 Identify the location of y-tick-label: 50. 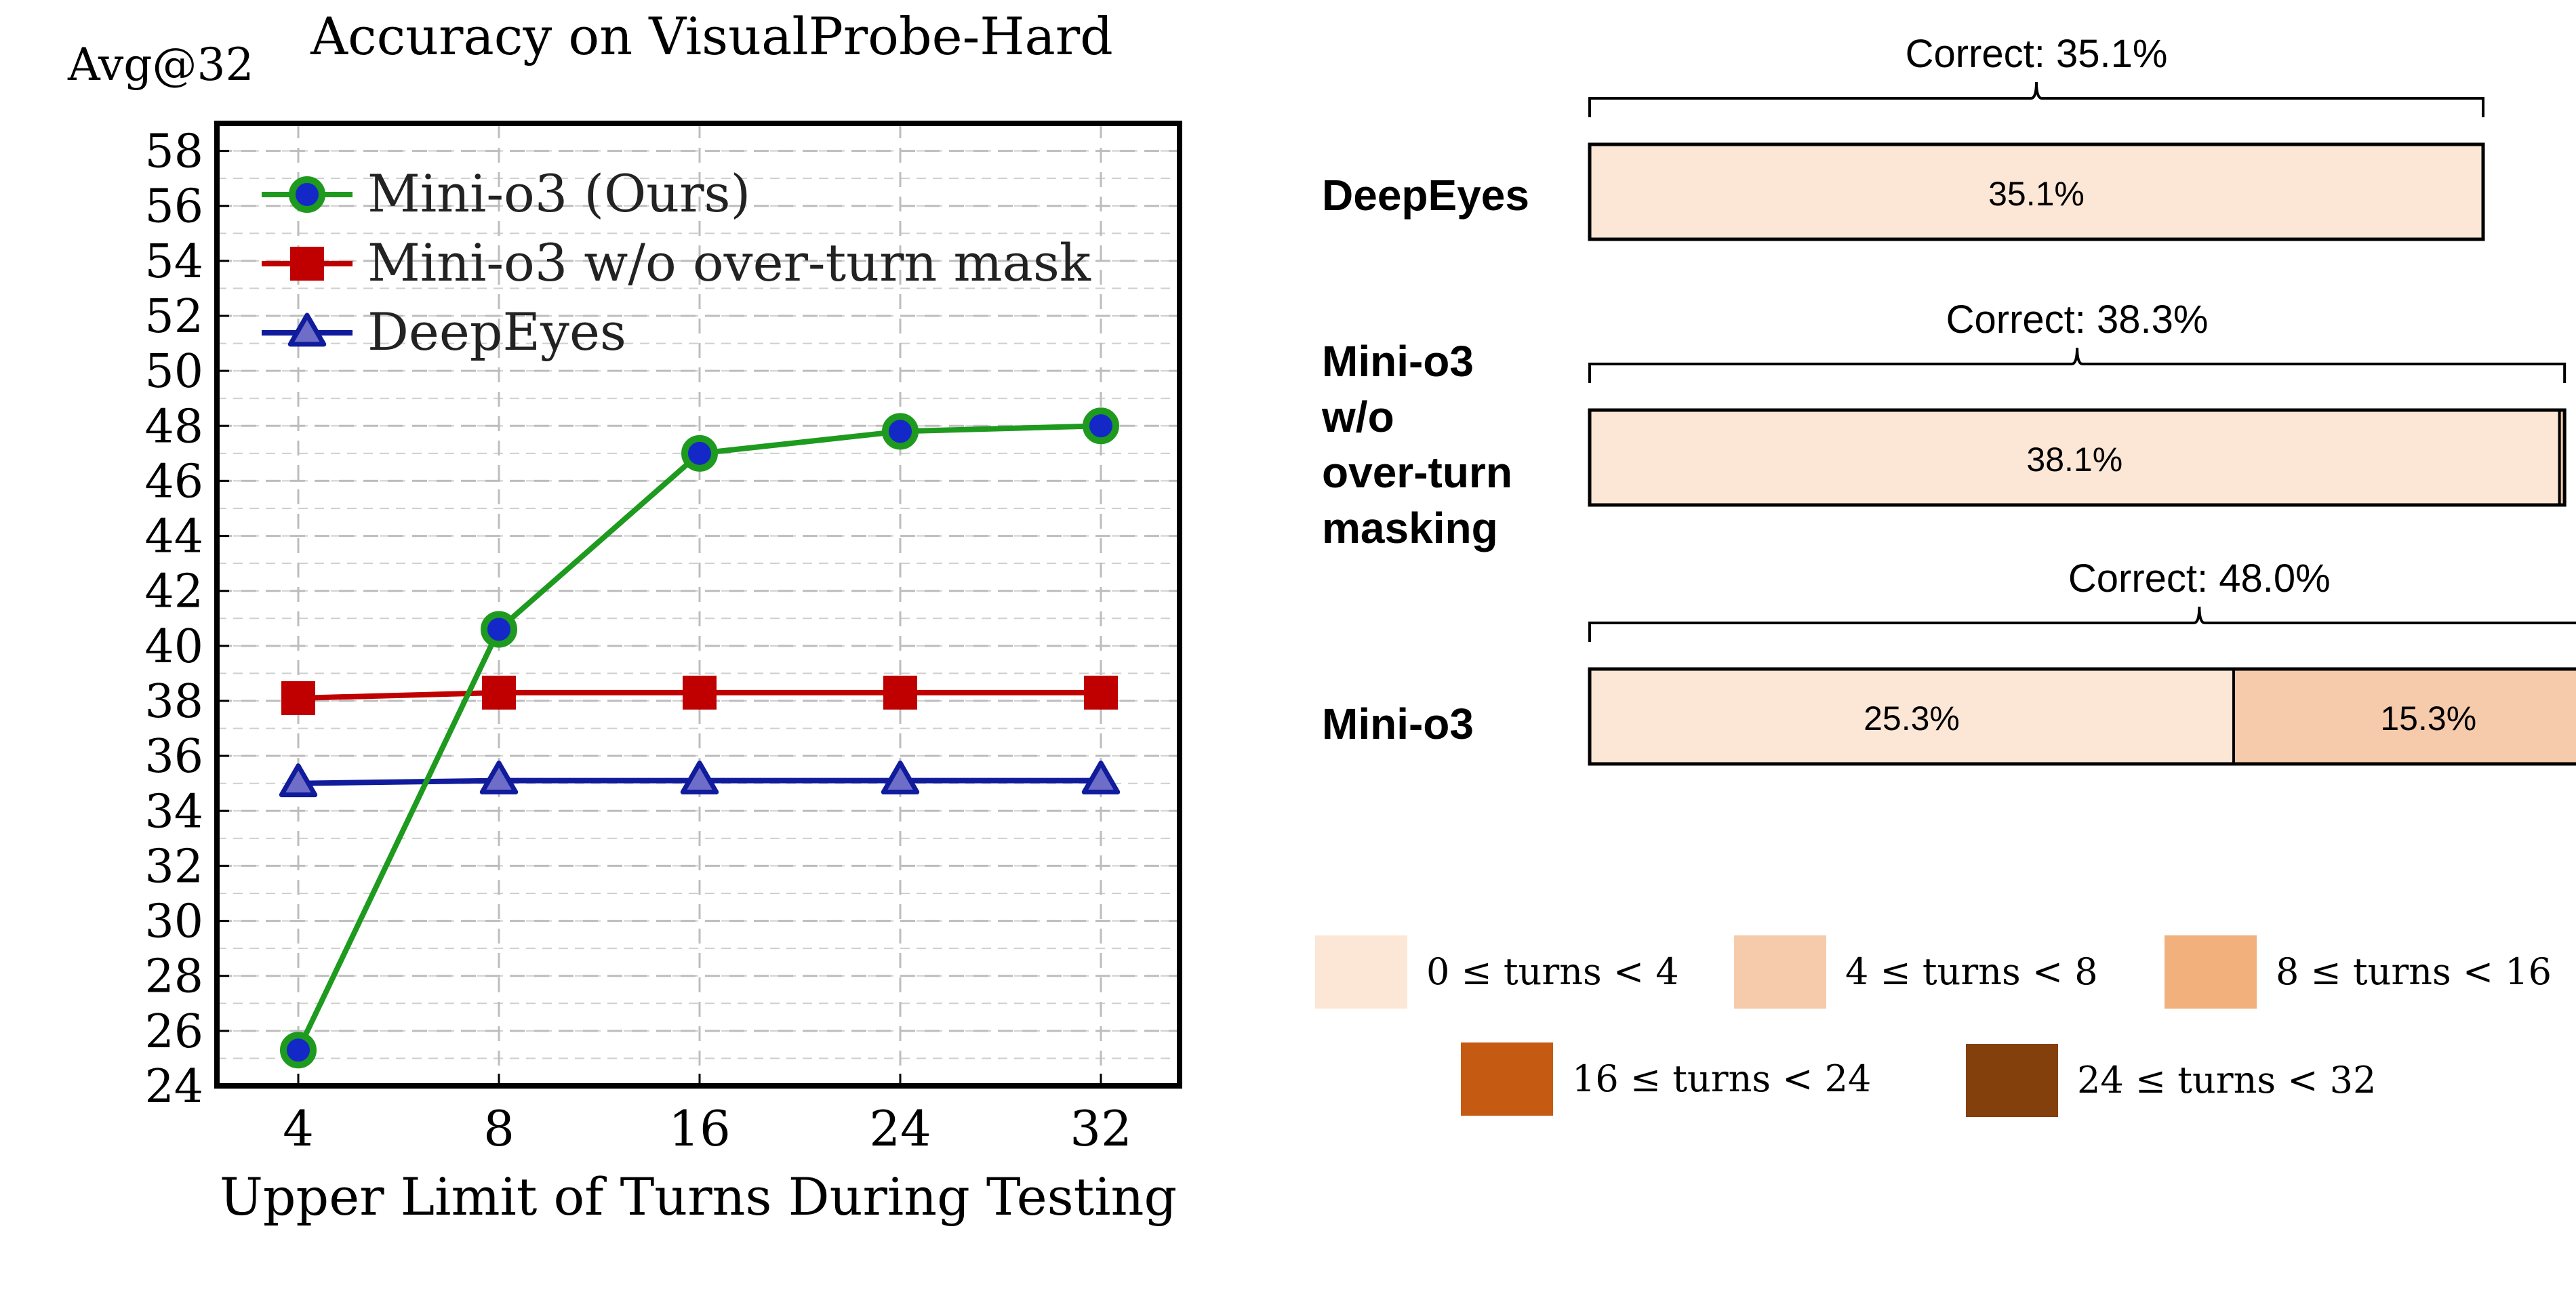
(173, 372).